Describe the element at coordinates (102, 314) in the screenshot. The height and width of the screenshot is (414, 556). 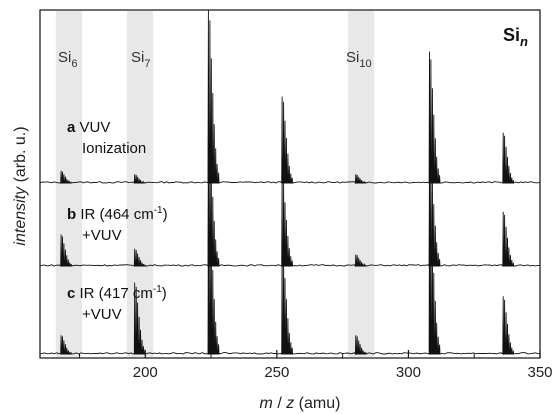
I see `trace-label-c-line2: +VUV` at that location.